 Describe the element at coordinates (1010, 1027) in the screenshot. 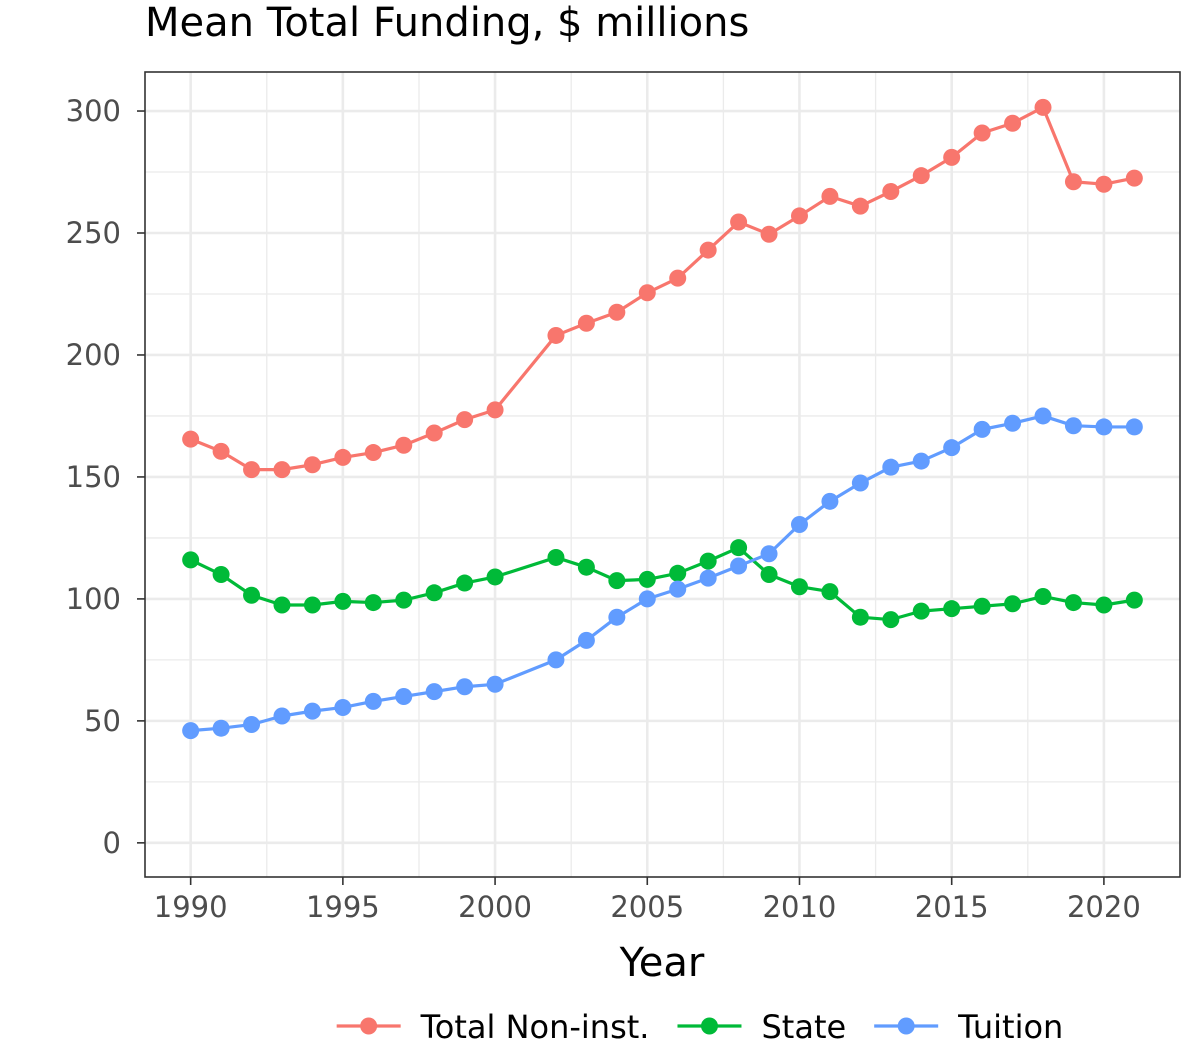

I see `legend-label: Tuition` at that location.